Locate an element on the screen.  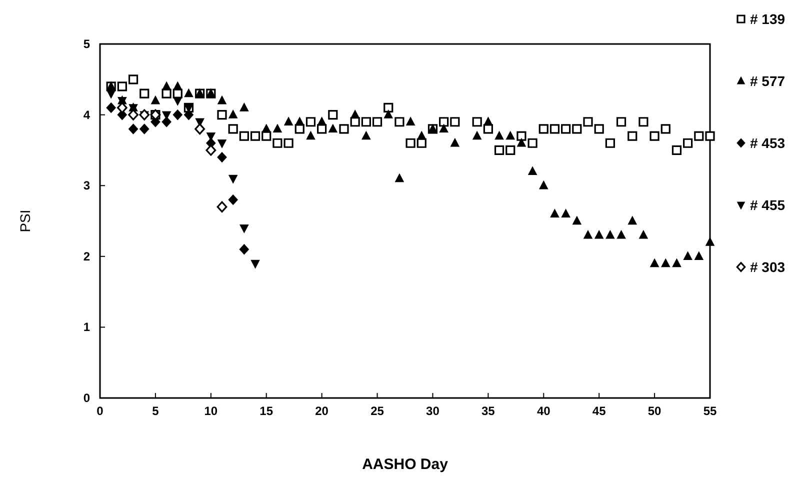
y-tick-label: 0 is located at coordinates (86, 398).